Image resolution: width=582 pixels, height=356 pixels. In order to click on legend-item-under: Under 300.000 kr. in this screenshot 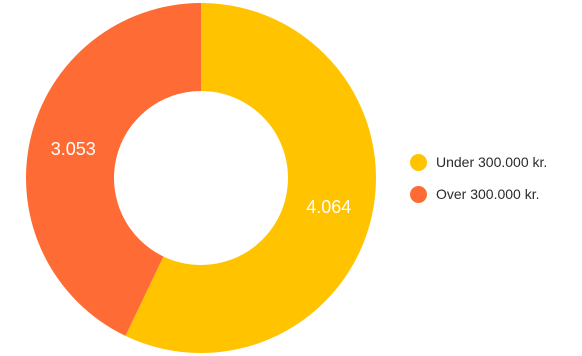, I will do `click(478, 162)`.